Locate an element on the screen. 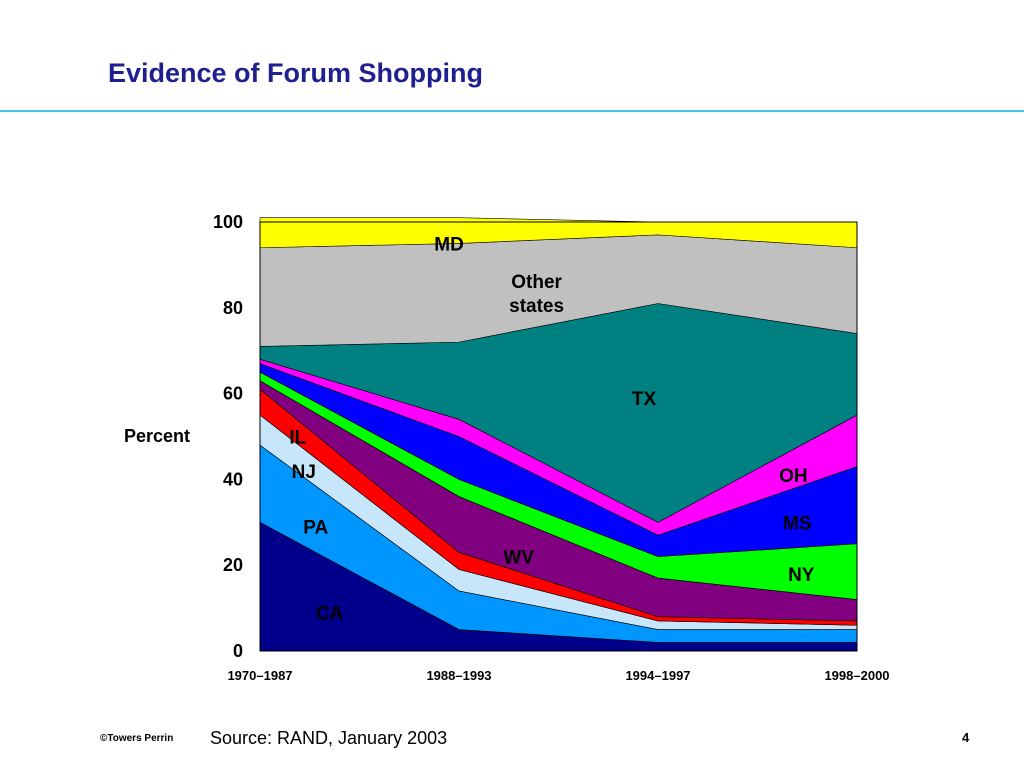 The width and height of the screenshot is (1024, 768). area-label-tx: TX is located at coordinates (644, 399).